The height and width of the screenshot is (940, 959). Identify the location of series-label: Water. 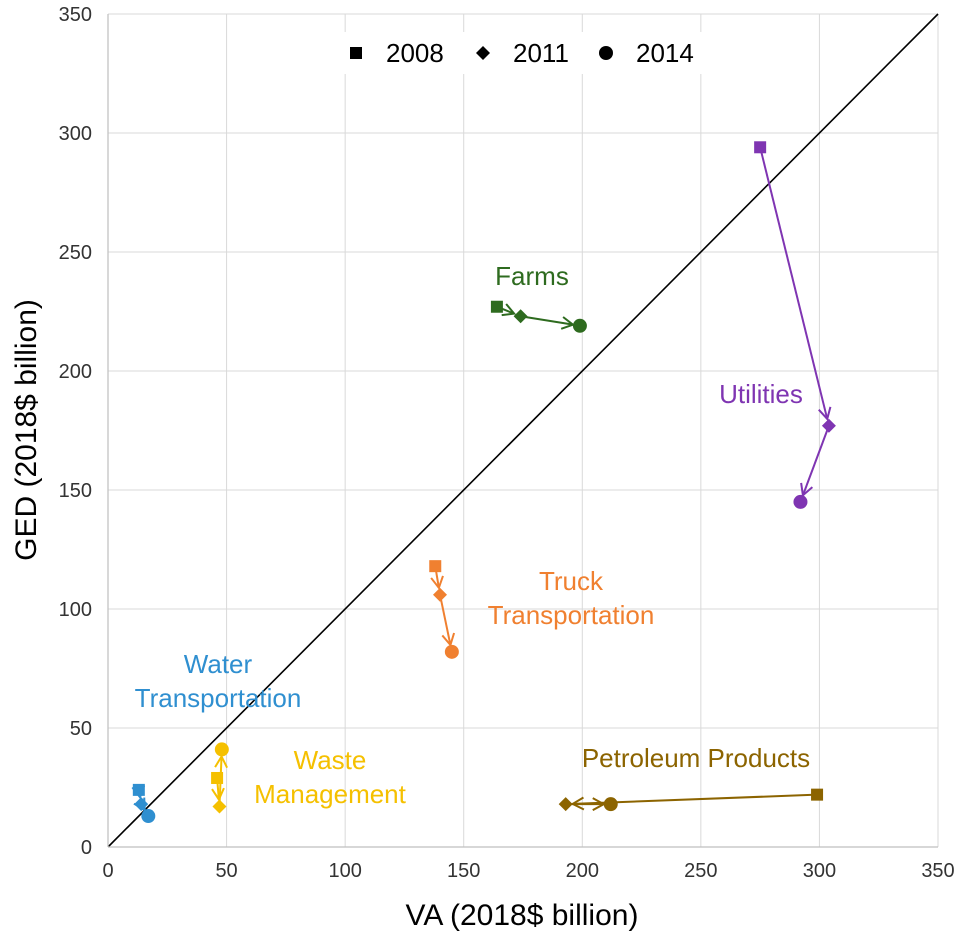
(218, 664).